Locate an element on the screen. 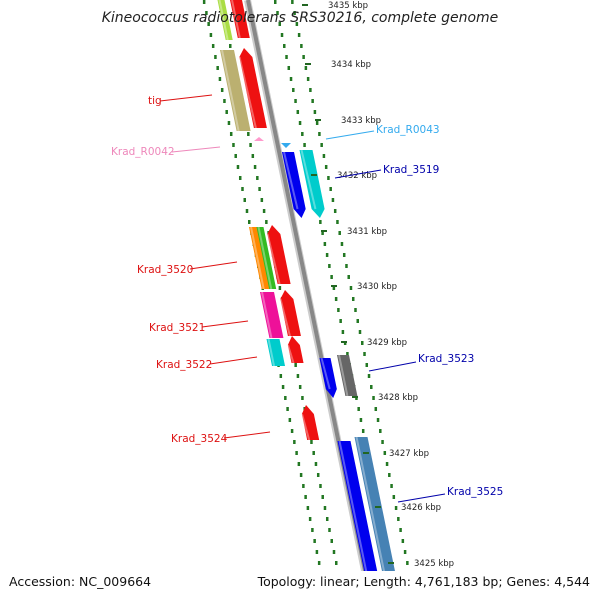 The width and height of the screenshot is (600, 600). gene-krad-3525-body is located at coordinates (360, 520).